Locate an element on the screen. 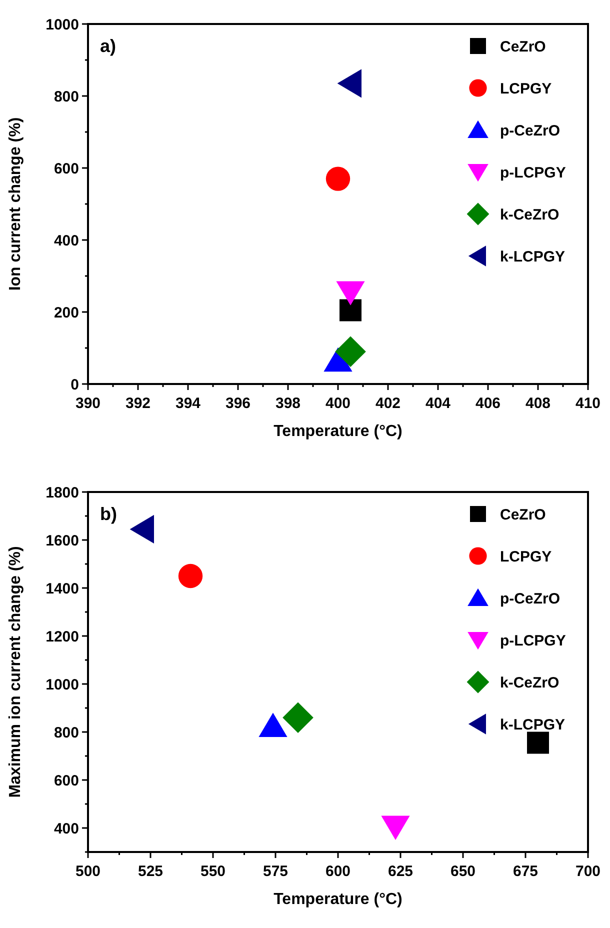  x-tick-label: 600 is located at coordinates (338, 871).